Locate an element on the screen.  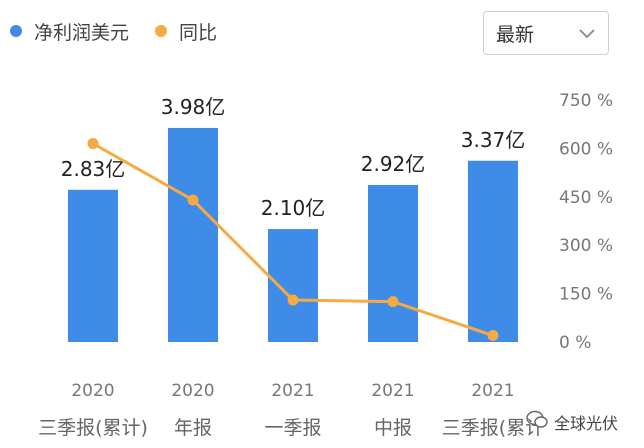
x-tick-year-3: 2021 is located at coordinates (392, 391).